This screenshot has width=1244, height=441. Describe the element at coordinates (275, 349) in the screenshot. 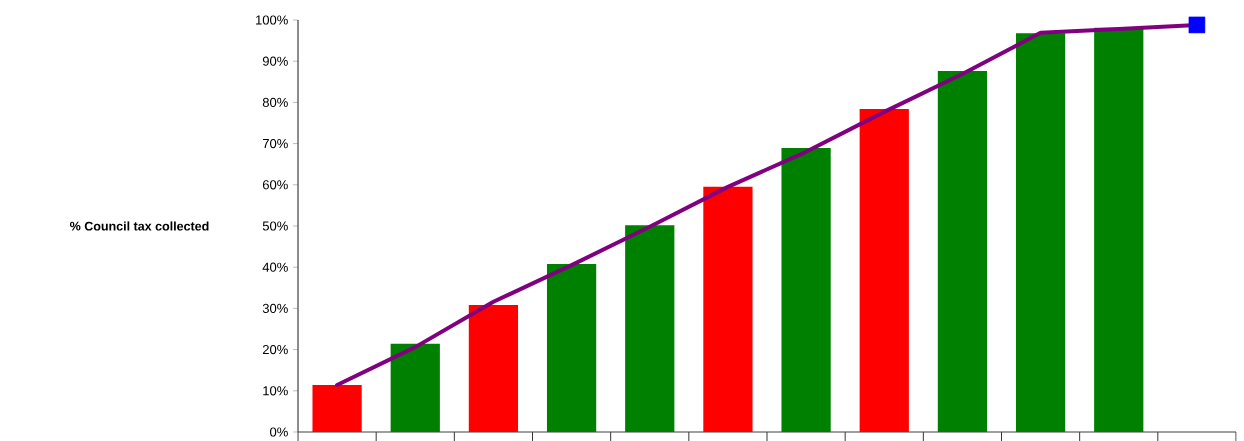

I see `y-tick-label: 20%` at that location.